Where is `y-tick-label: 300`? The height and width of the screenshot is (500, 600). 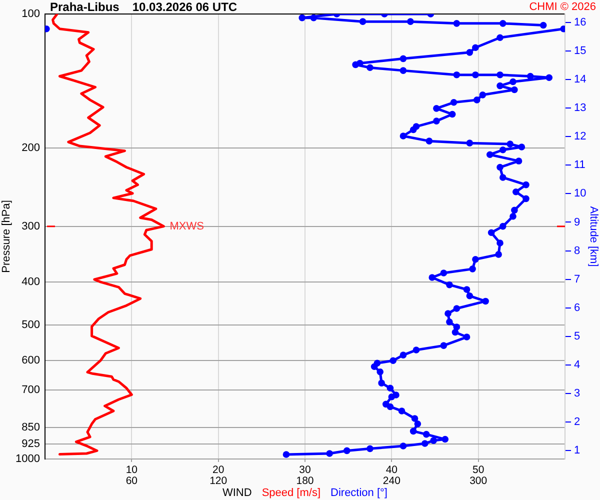 y-tick-label: 300 is located at coordinates (31, 226).